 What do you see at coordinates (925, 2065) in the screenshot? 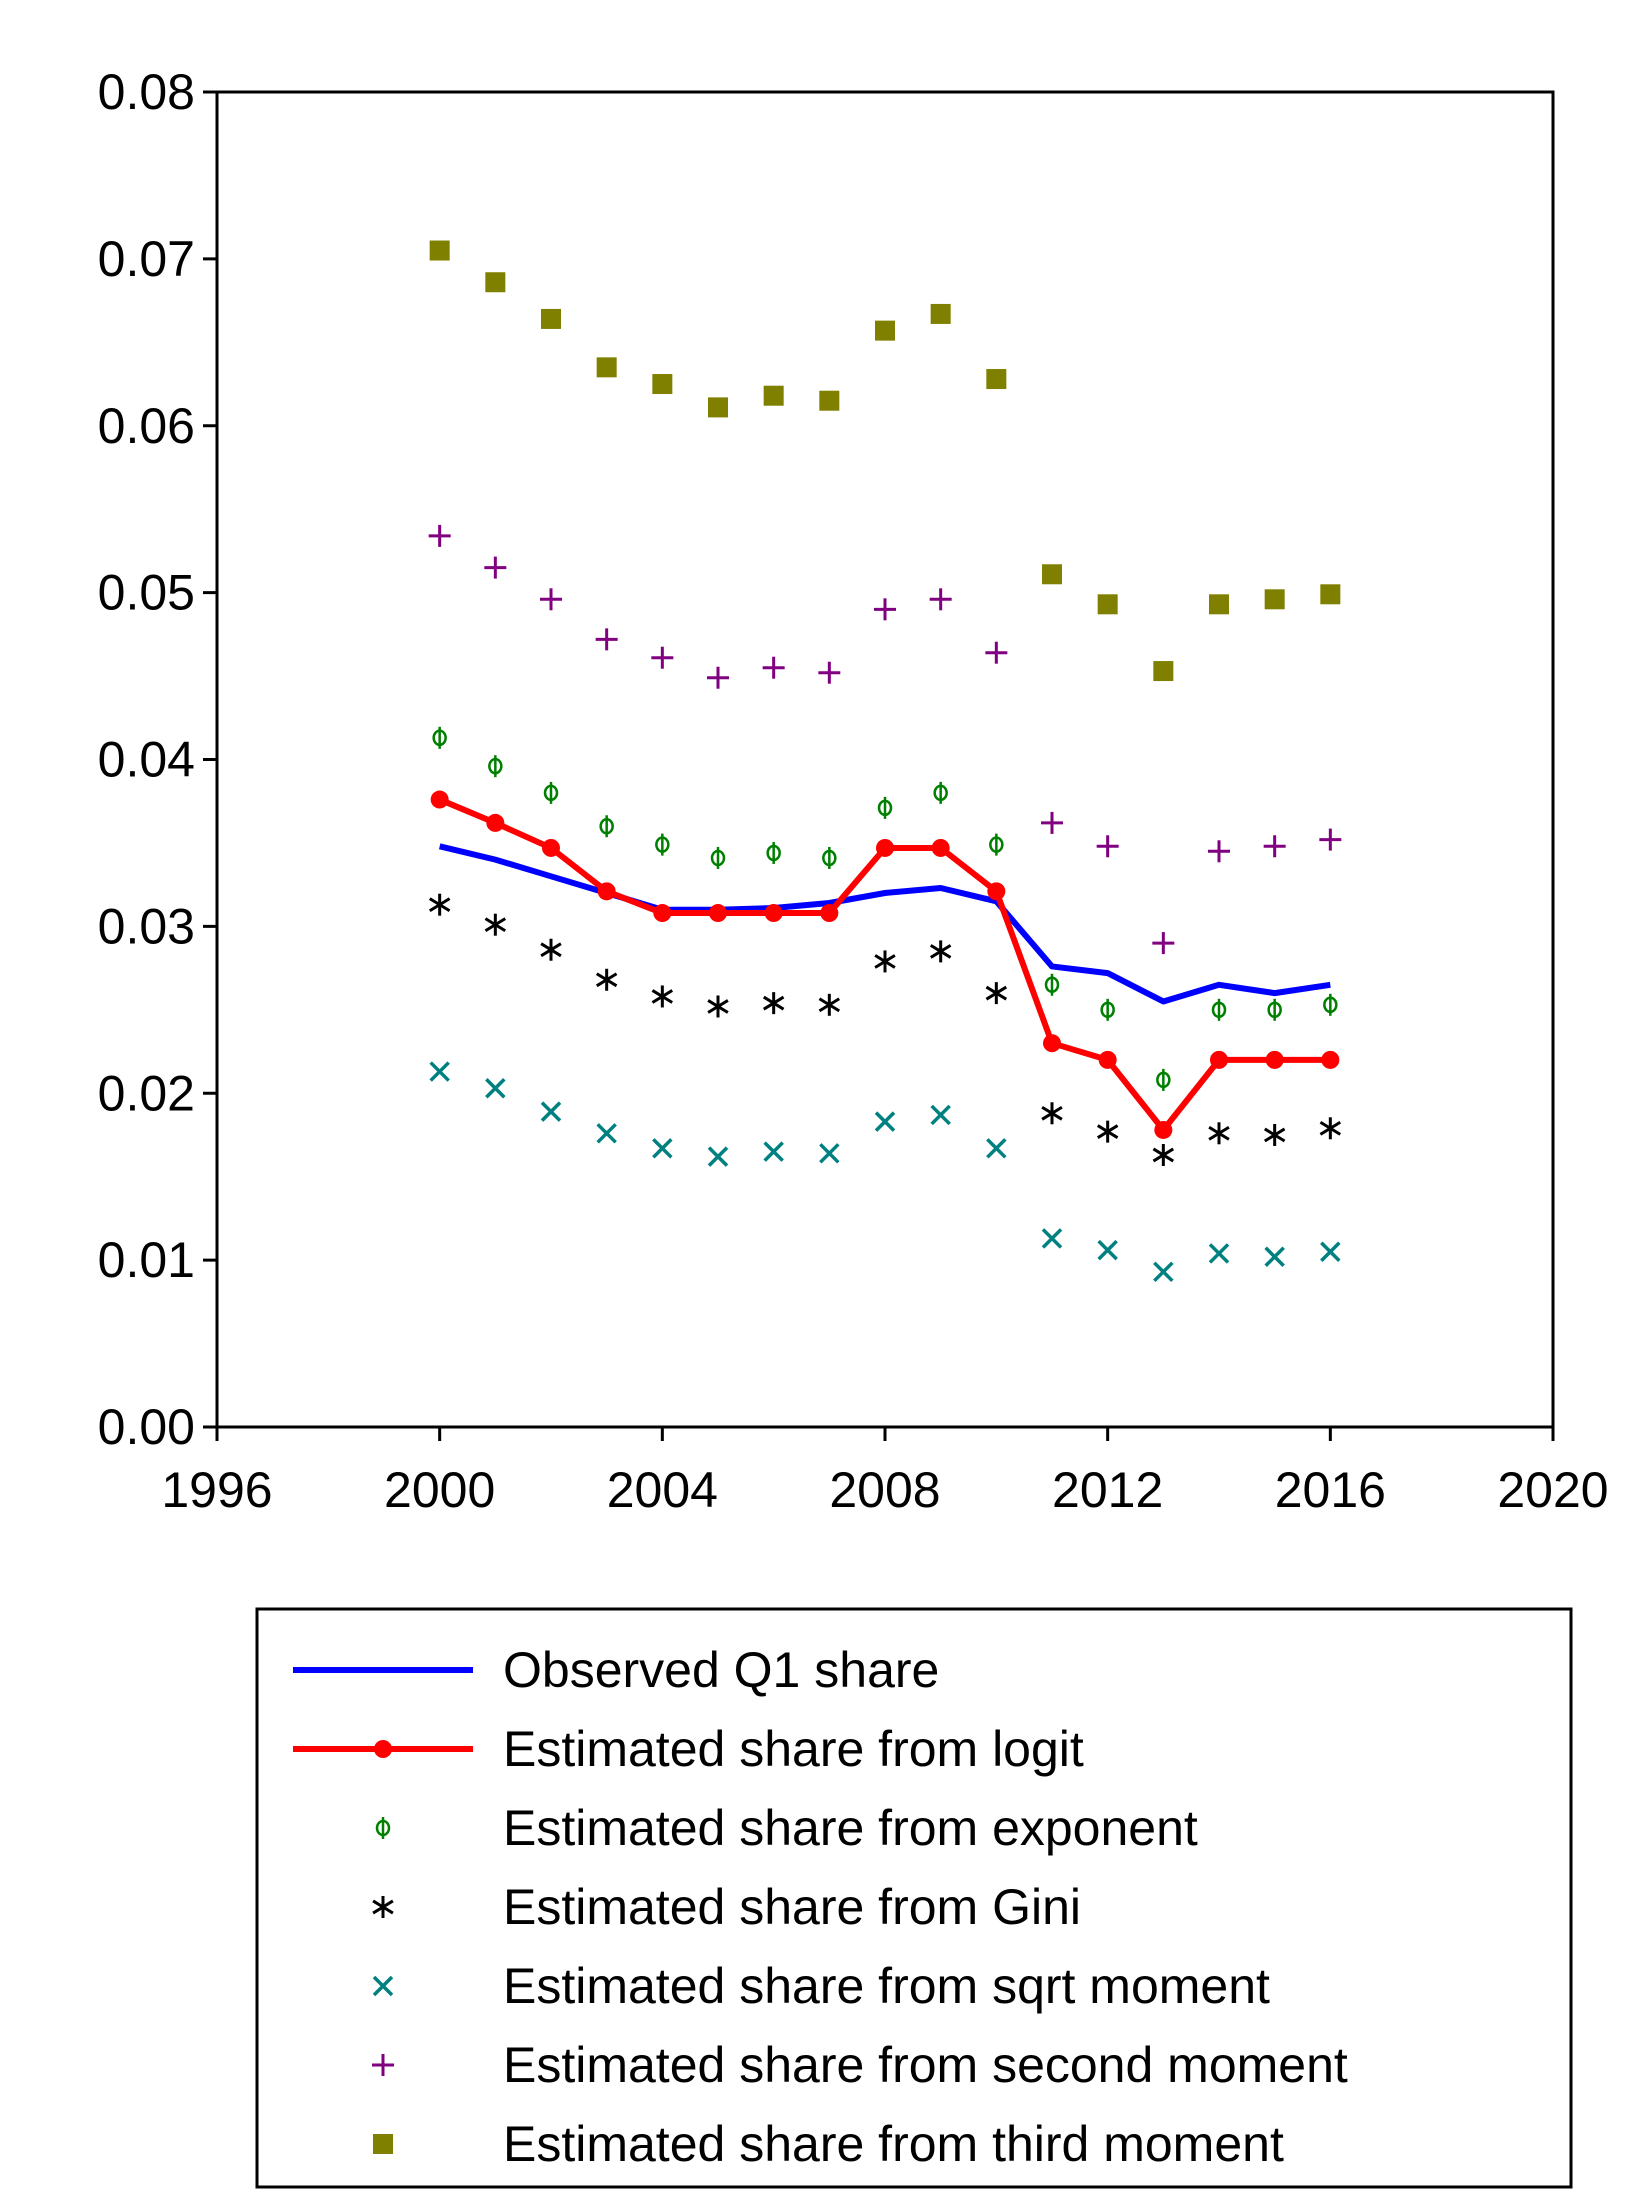
I see `legend-label: Estimated share from second moment` at bounding box center [925, 2065].